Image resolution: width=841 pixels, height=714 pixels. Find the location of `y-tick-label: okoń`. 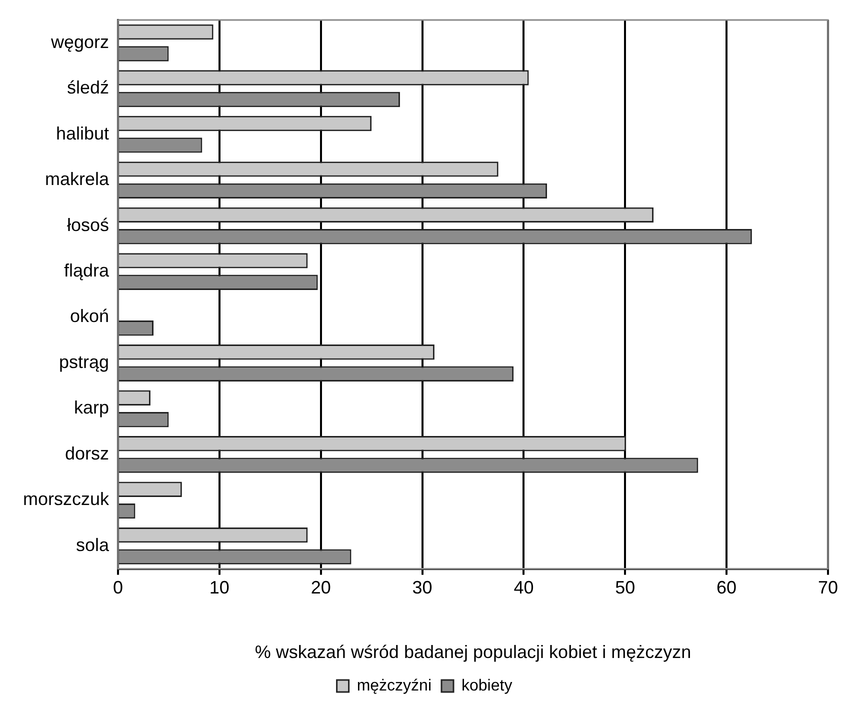

y-tick-label: okoń is located at coordinates (90, 316).